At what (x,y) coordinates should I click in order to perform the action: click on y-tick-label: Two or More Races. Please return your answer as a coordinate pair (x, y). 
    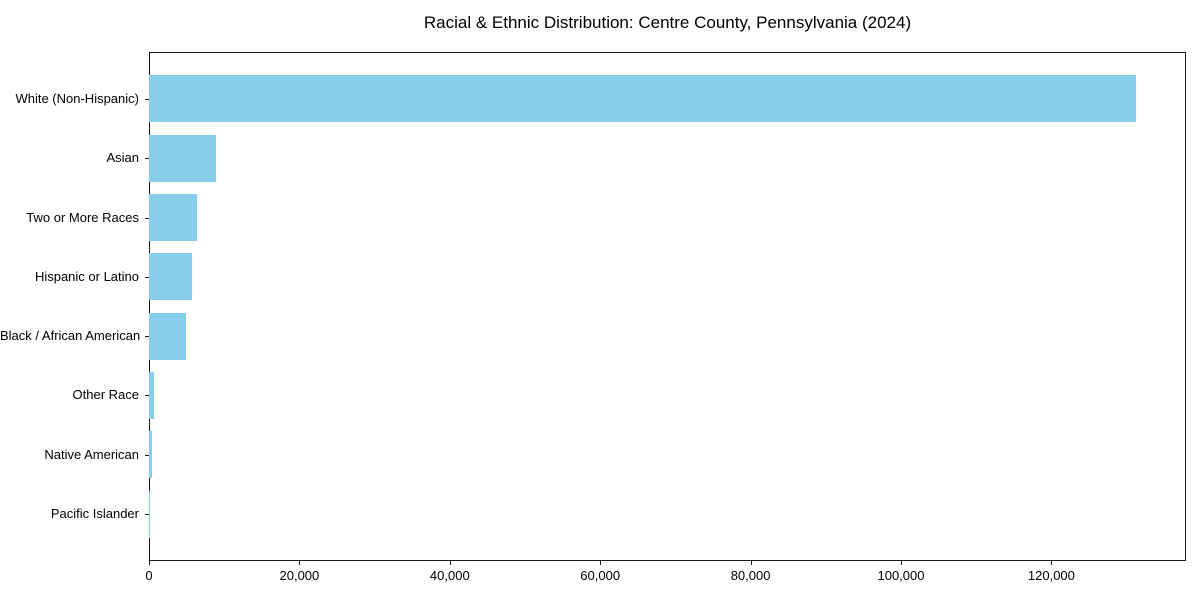
    Looking at the image, I should click on (82, 217).